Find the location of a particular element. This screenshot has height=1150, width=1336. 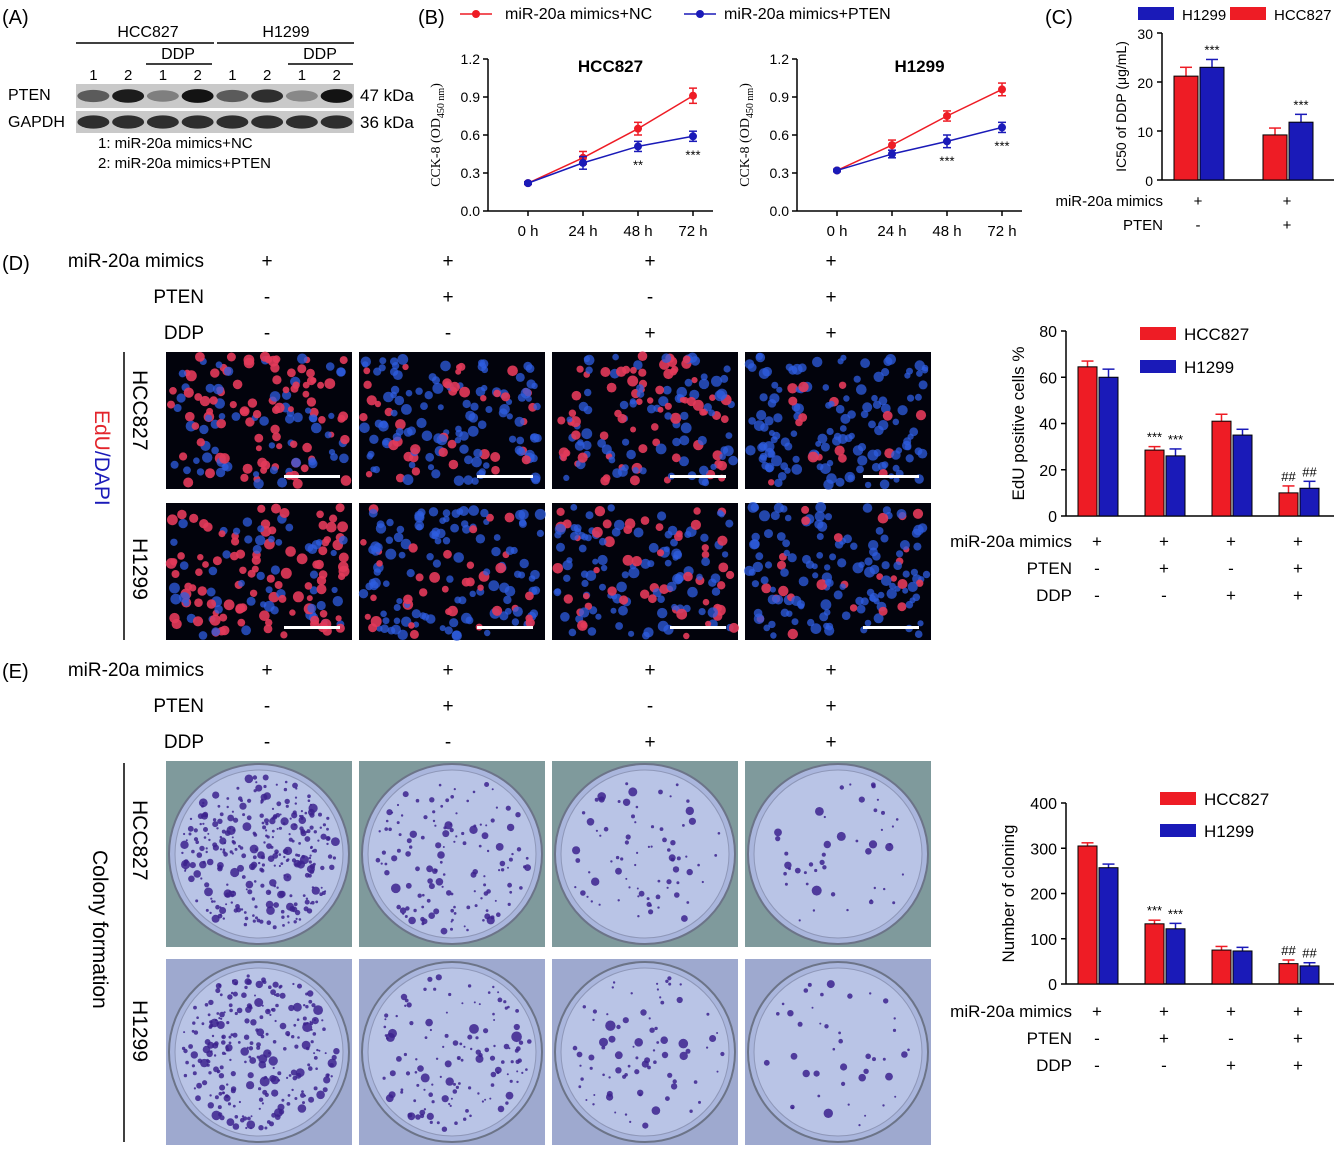

wb-band is located at coordinates (232, 96).